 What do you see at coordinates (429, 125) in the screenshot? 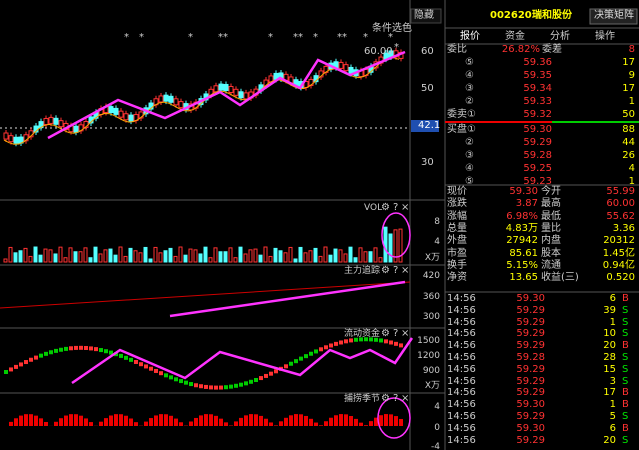
I see `current-price: 42.1` at bounding box center [429, 125].